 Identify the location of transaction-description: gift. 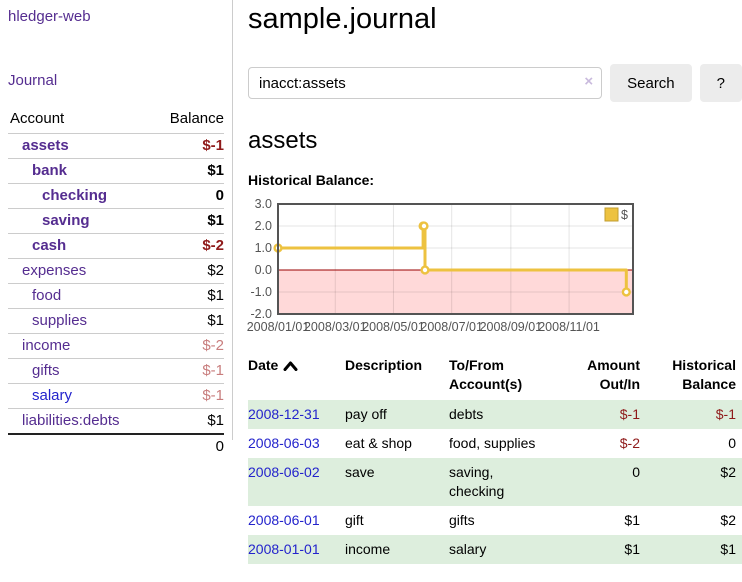
(354, 520).